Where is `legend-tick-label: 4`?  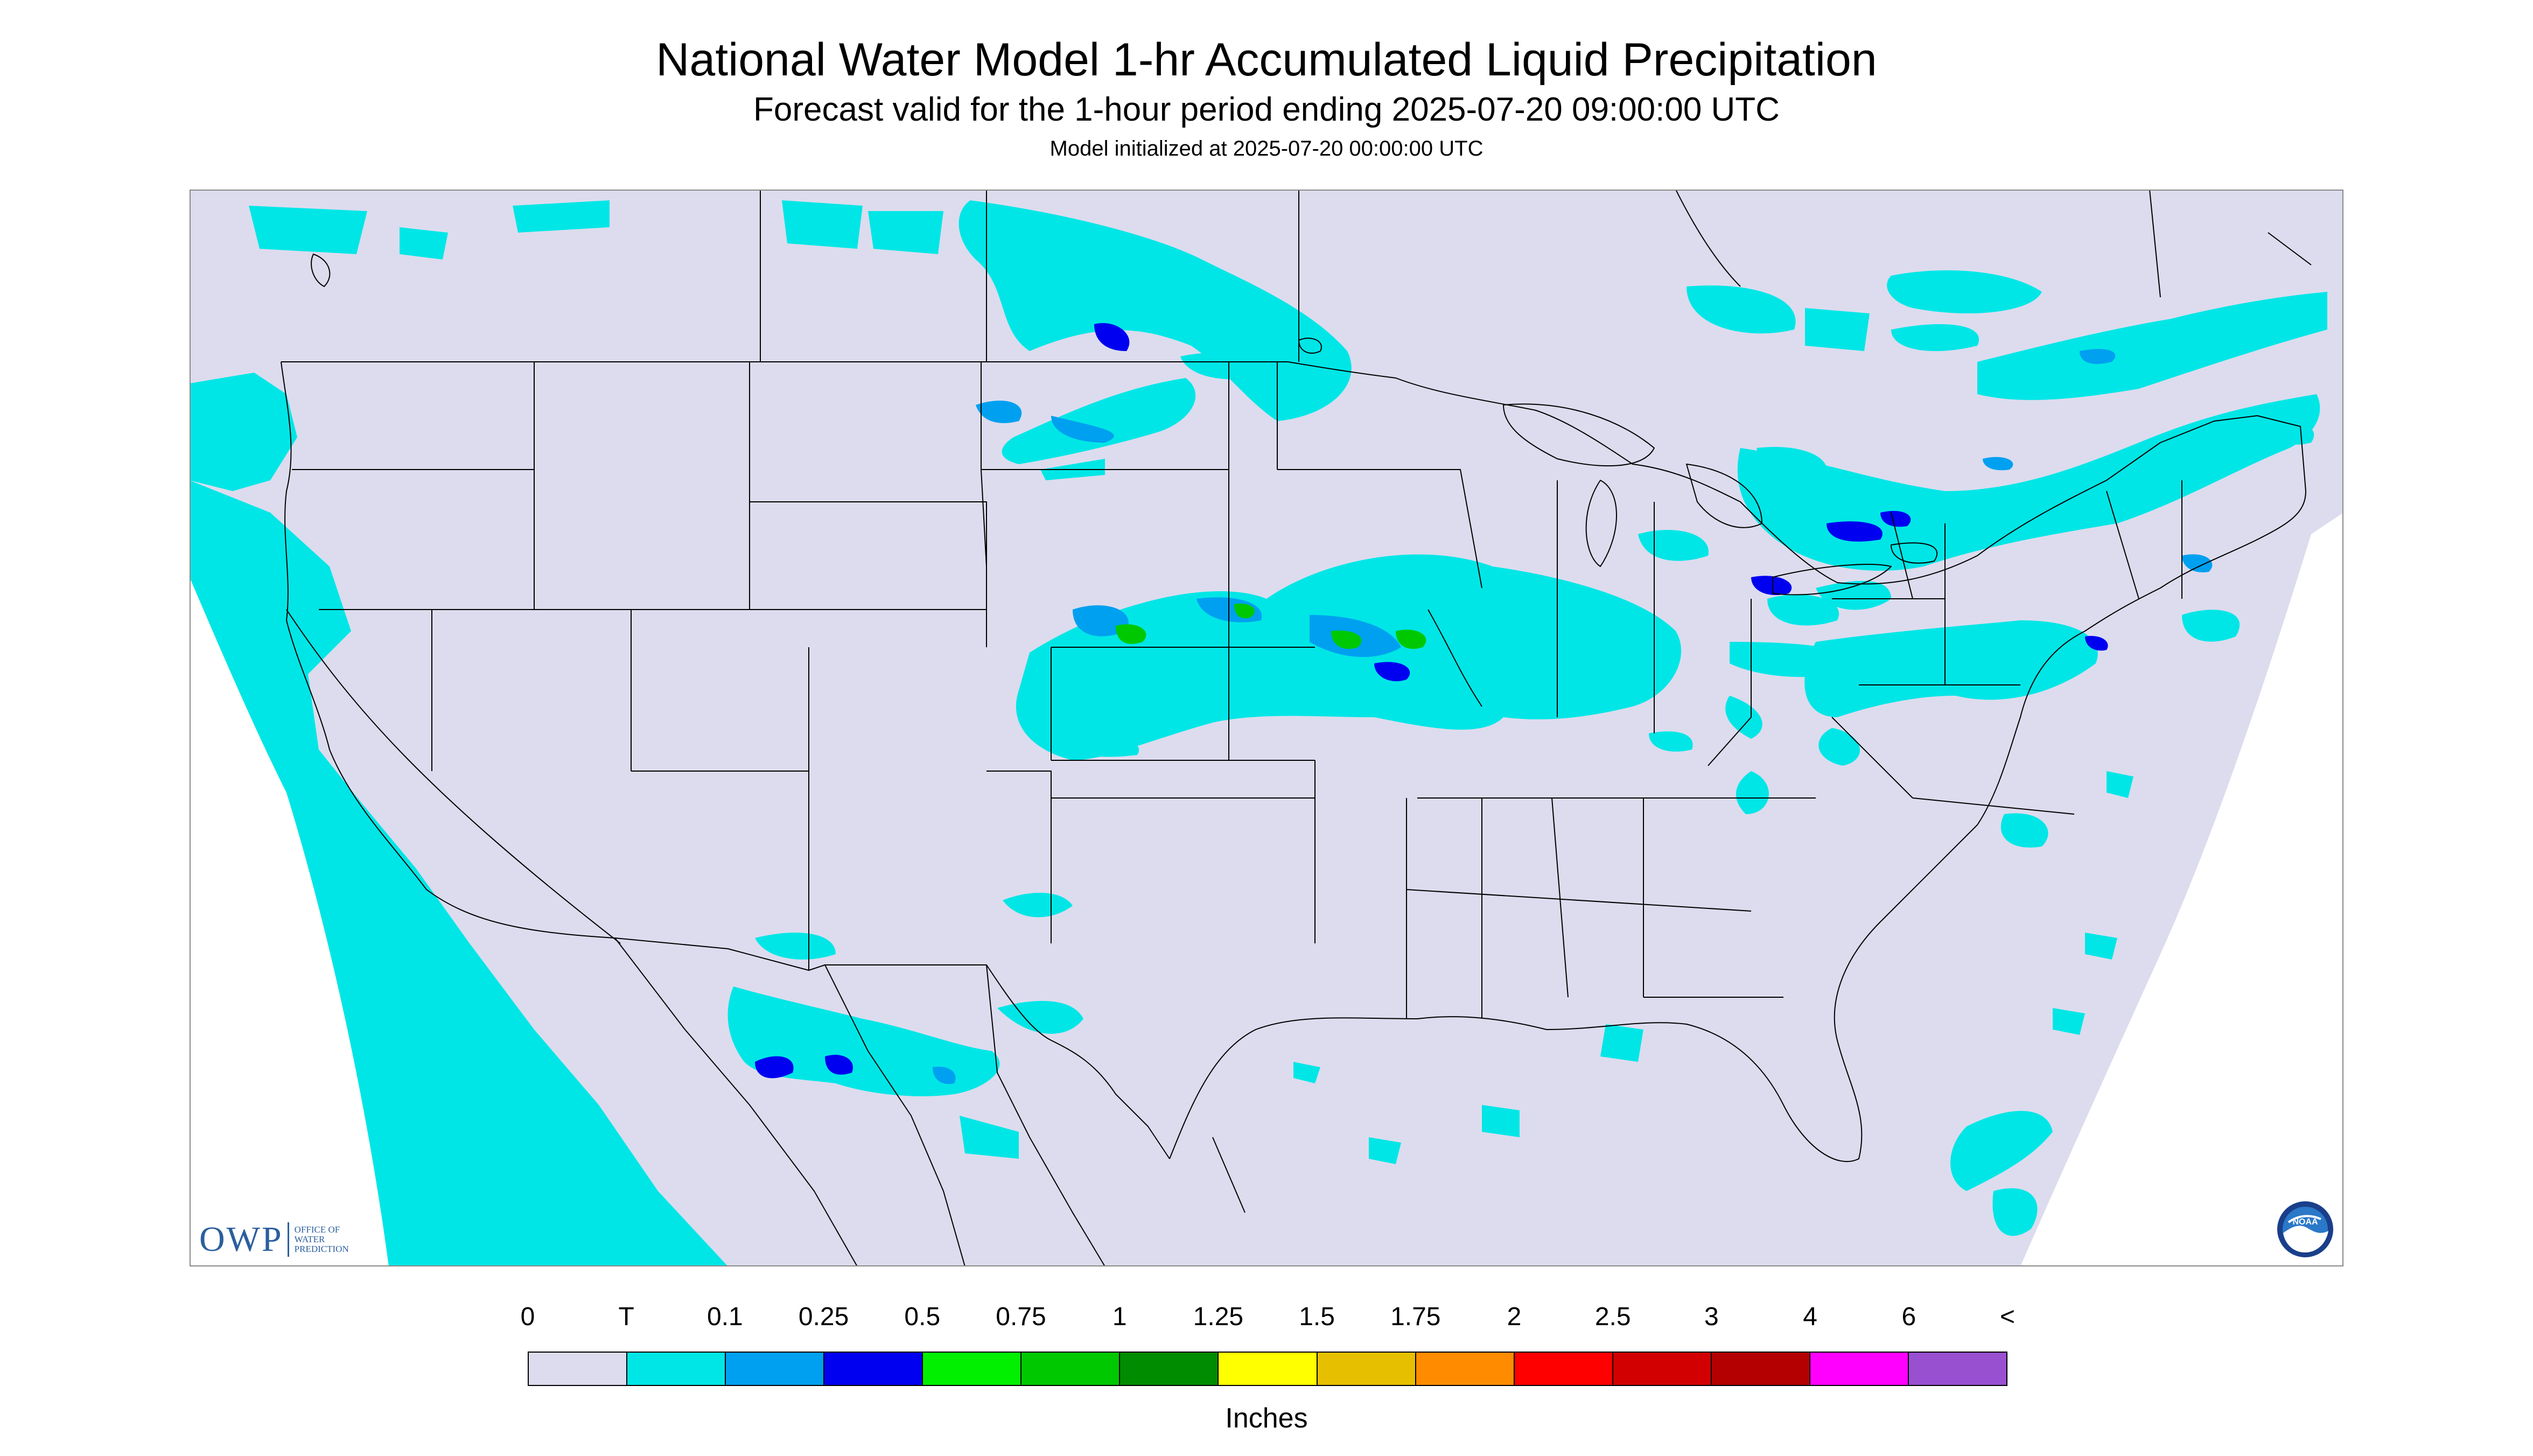
legend-tick-label: 4 is located at coordinates (1810, 1317).